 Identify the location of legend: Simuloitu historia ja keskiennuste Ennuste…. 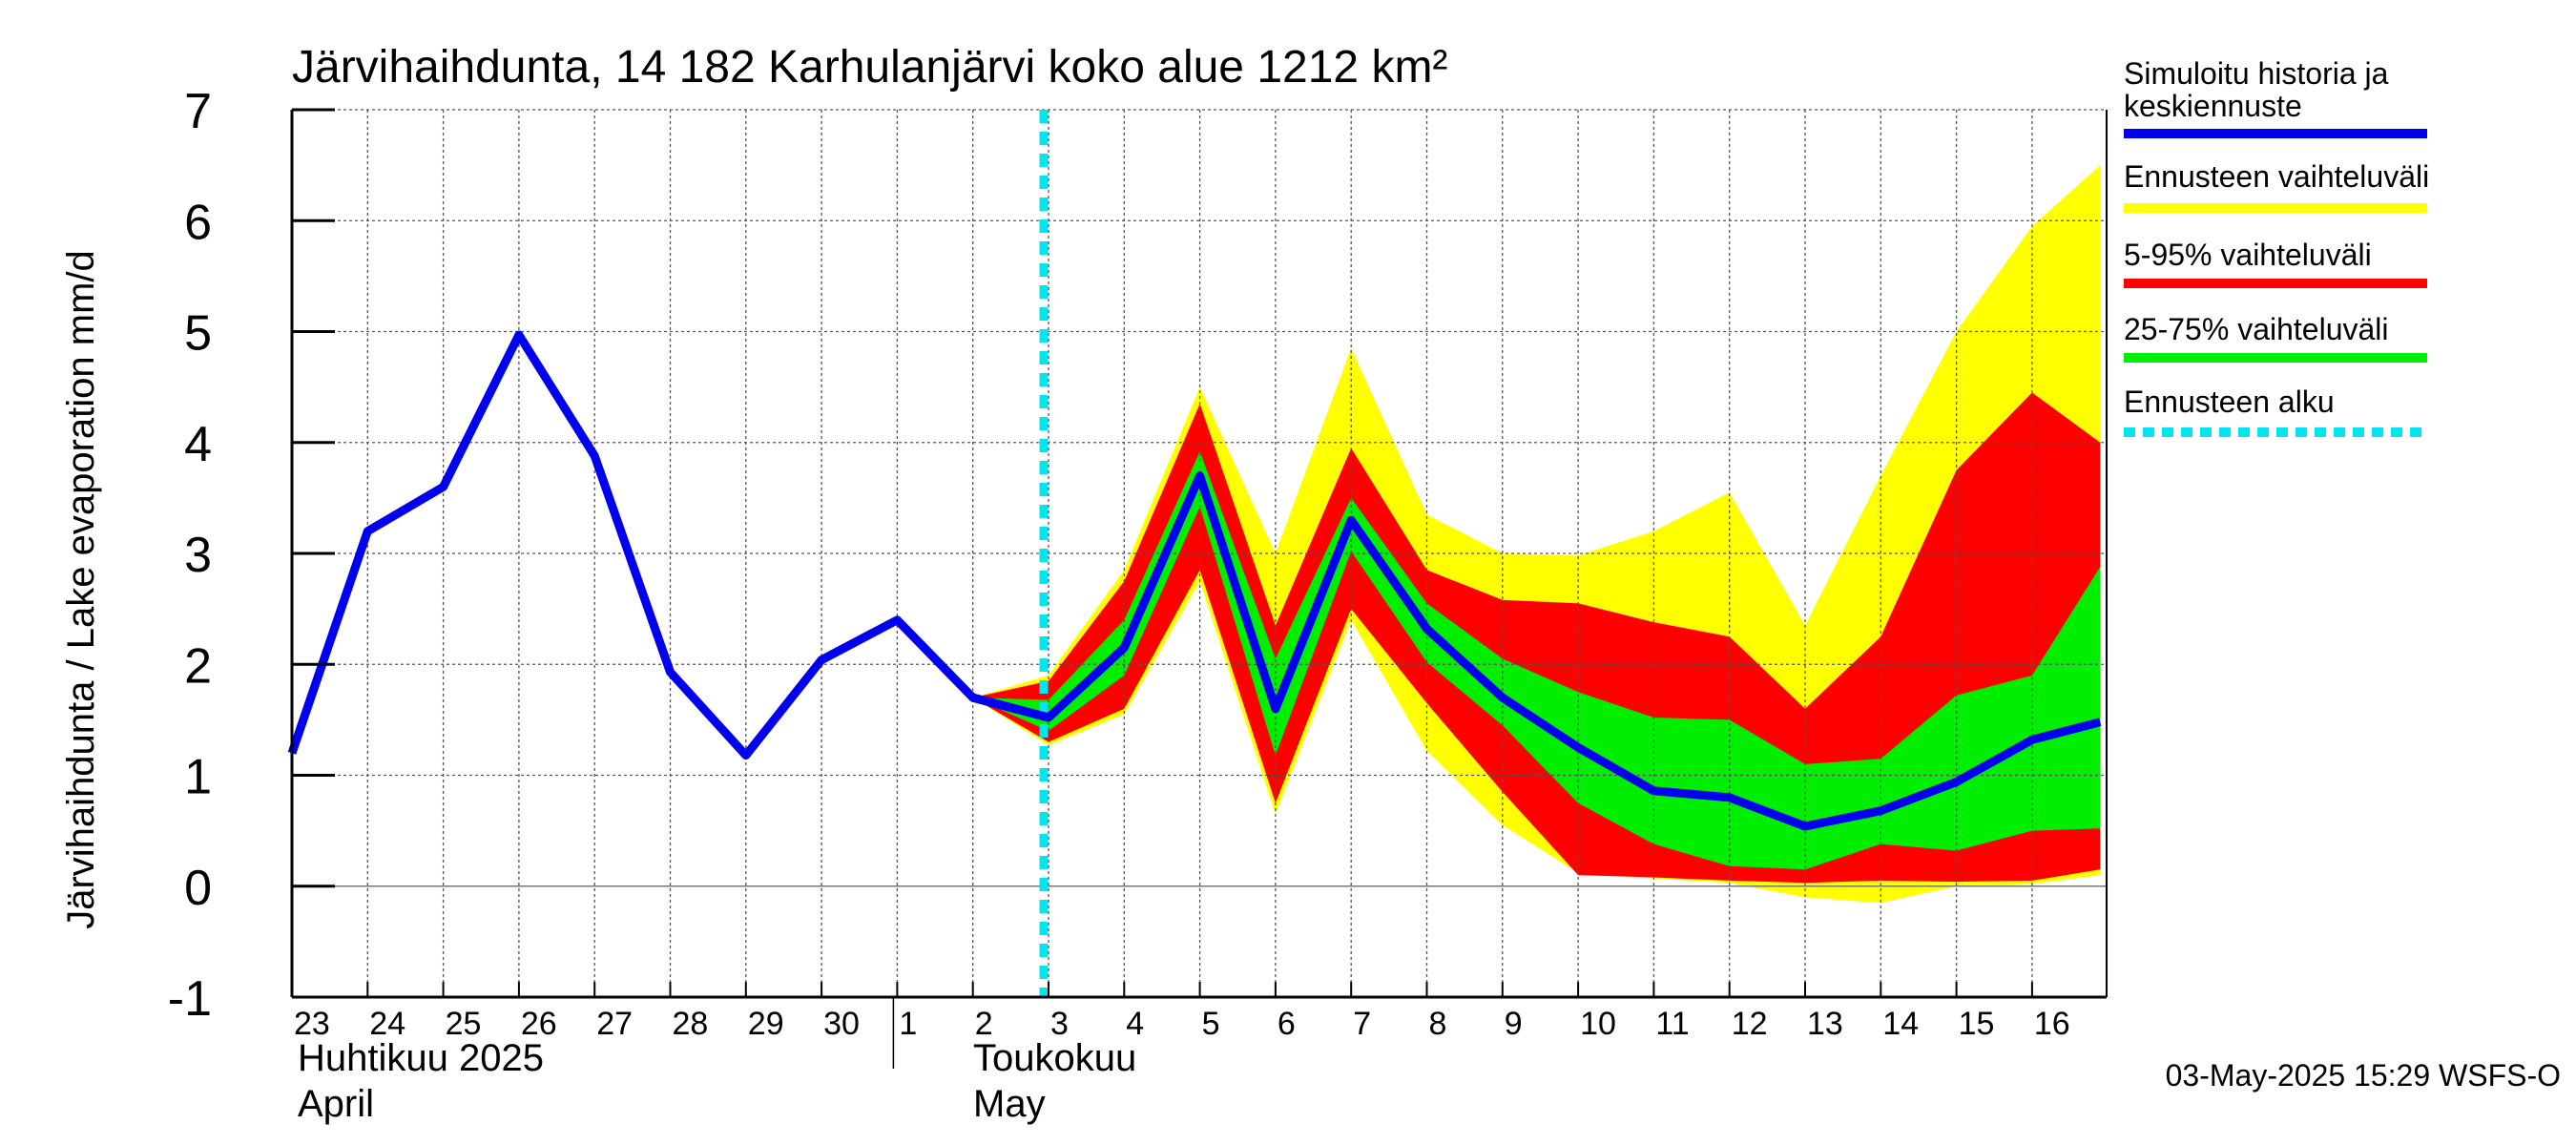
(2276, 246).